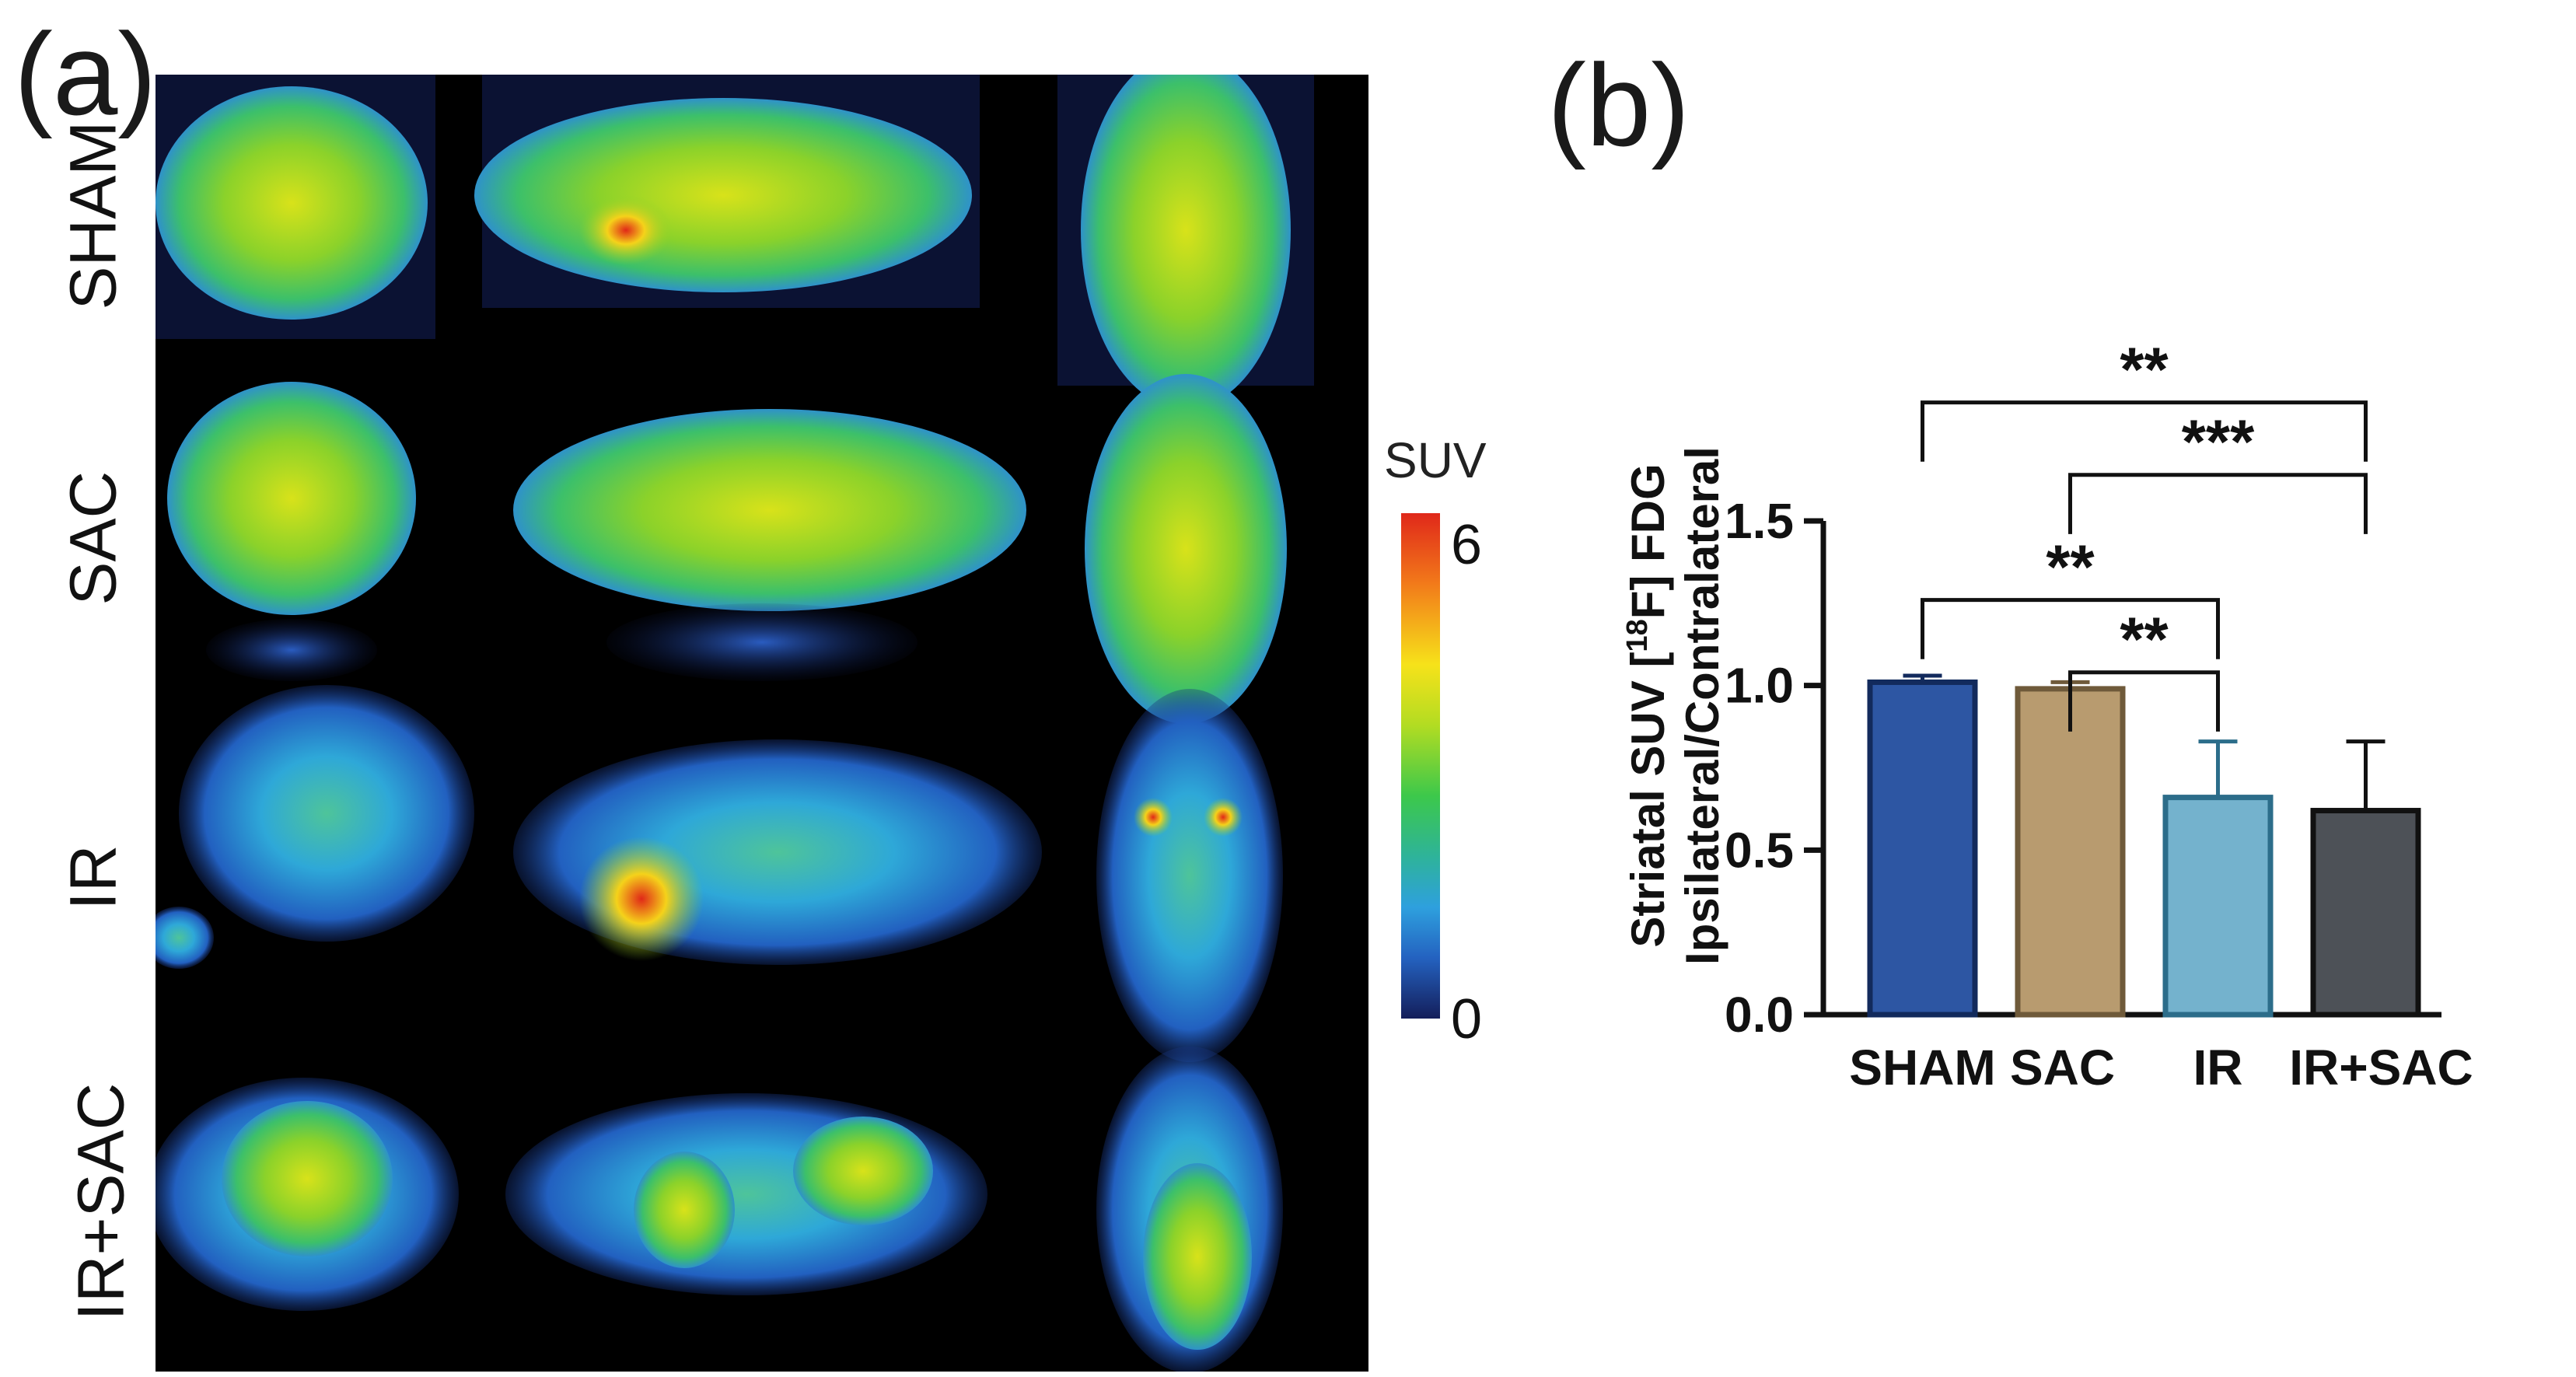 The image size is (2576, 1377). I want to click on x-tick-label: SAC, so click(2062, 1068).